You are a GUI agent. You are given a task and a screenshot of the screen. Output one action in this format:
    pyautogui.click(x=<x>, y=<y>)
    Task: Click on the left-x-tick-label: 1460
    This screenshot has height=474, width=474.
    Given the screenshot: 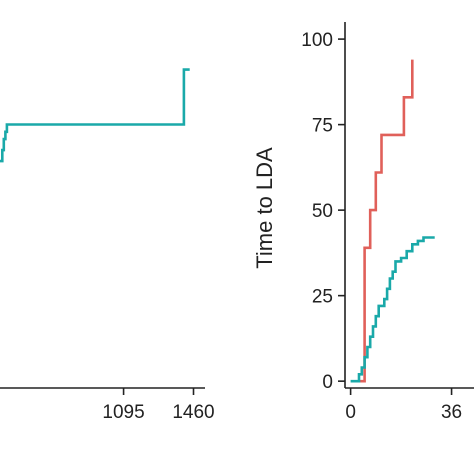 What is the action you would take?
    pyautogui.click(x=193, y=412)
    